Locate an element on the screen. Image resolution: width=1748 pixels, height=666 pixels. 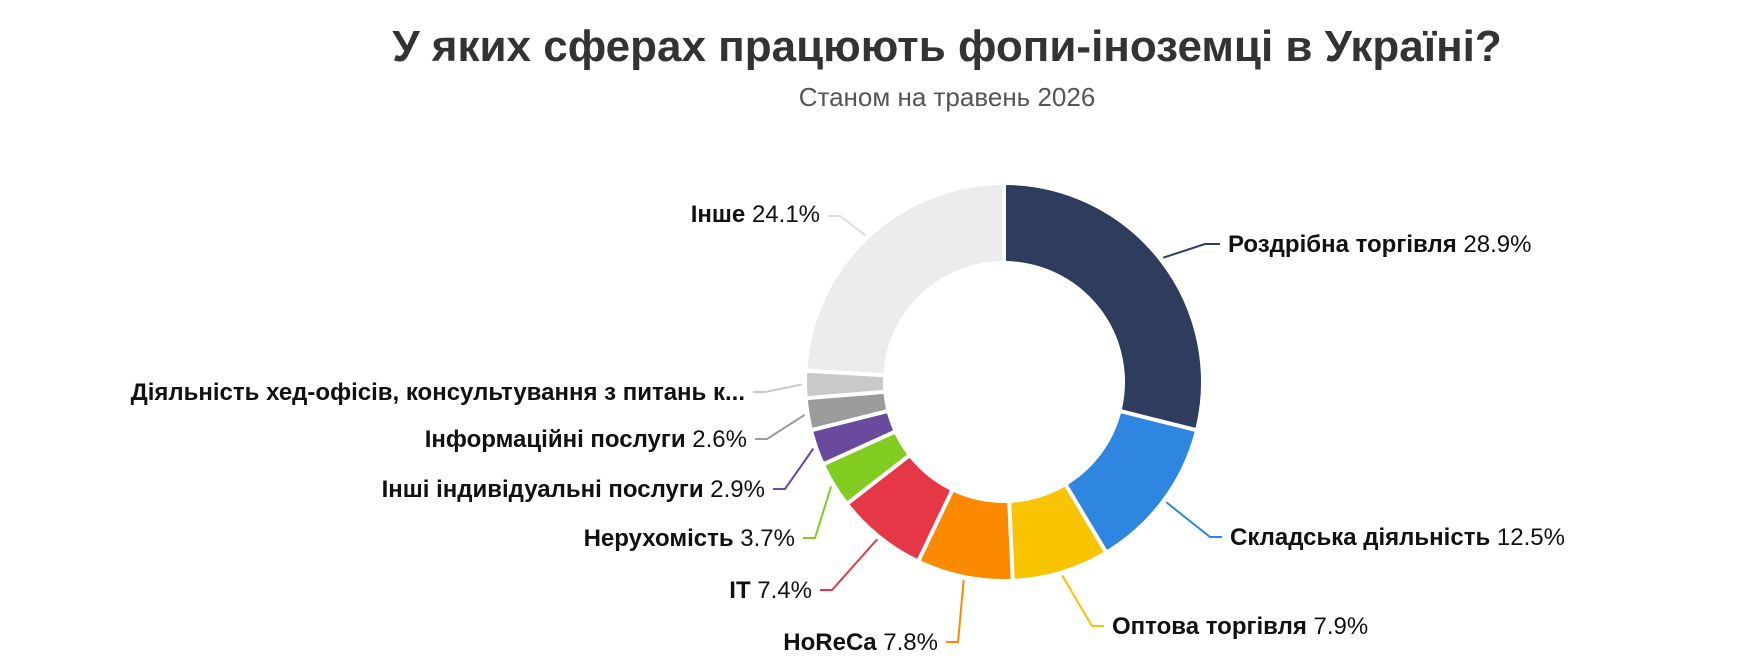
slice-label-name: Інформаційні послуги is located at coordinates (555, 439).